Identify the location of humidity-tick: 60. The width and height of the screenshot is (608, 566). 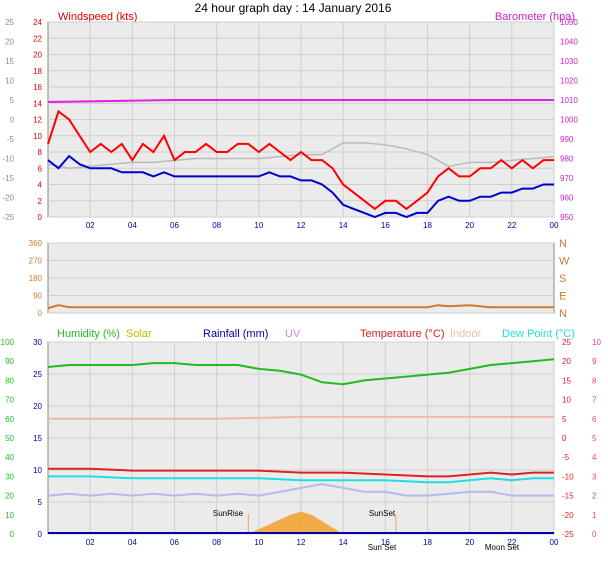
(9, 419).